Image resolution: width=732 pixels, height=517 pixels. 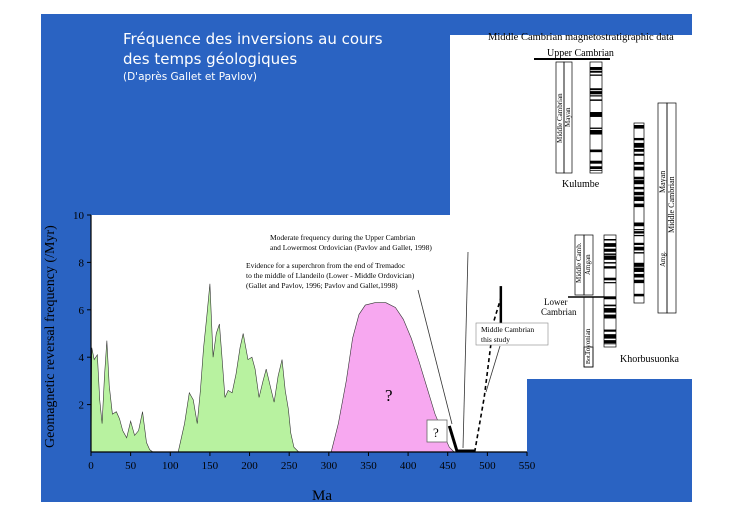 I want to click on kulumbe-middle-cambrian: Middle Cambrian, so click(x=560, y=118).